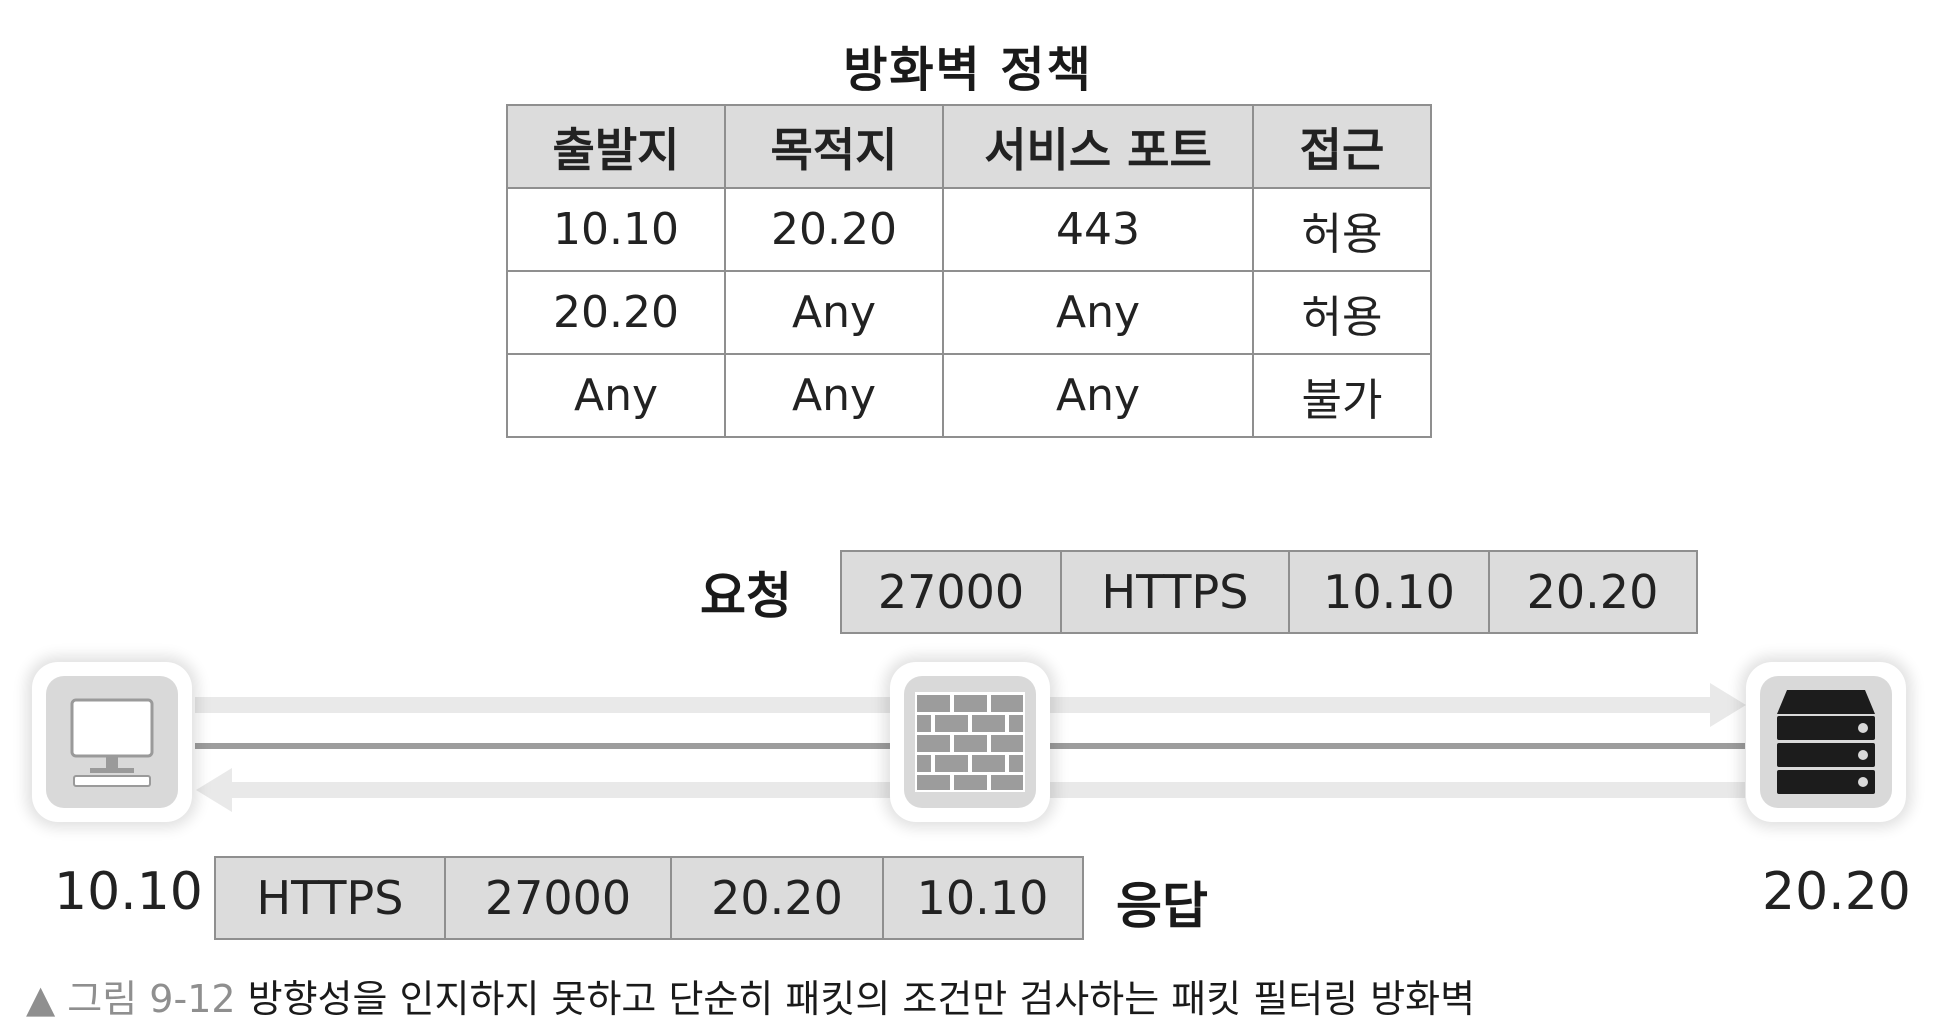 The image size is (1940, 1024). Describe the element at coordinates (1342, 395) in the screenshot. I see `policy-cell: 불가` at that location.